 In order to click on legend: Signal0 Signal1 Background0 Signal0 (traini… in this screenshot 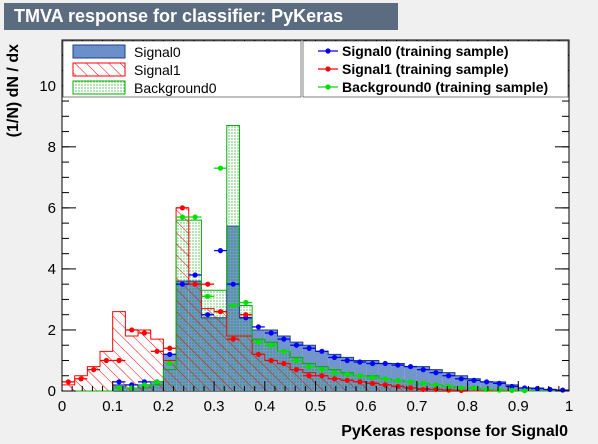, I will do `click(315, 69)`.